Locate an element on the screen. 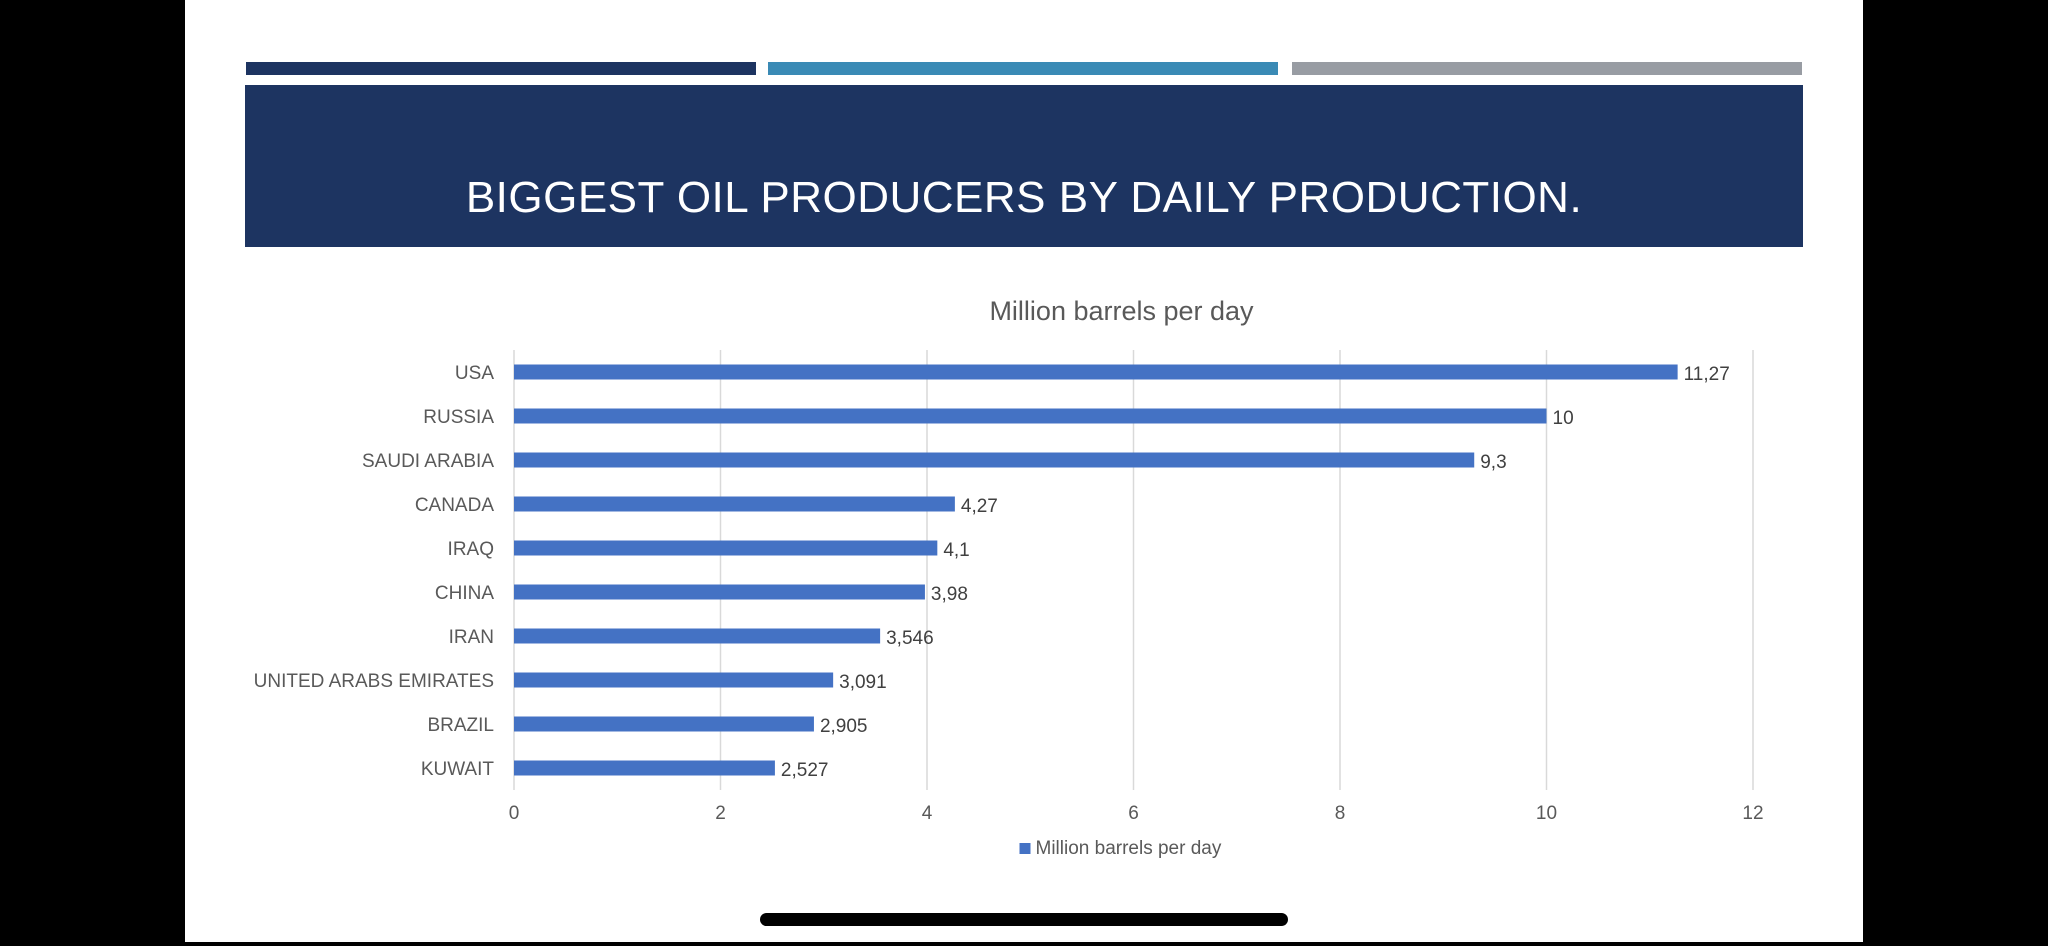  x-tick-label: 2 is located at coordinates (720, 813).